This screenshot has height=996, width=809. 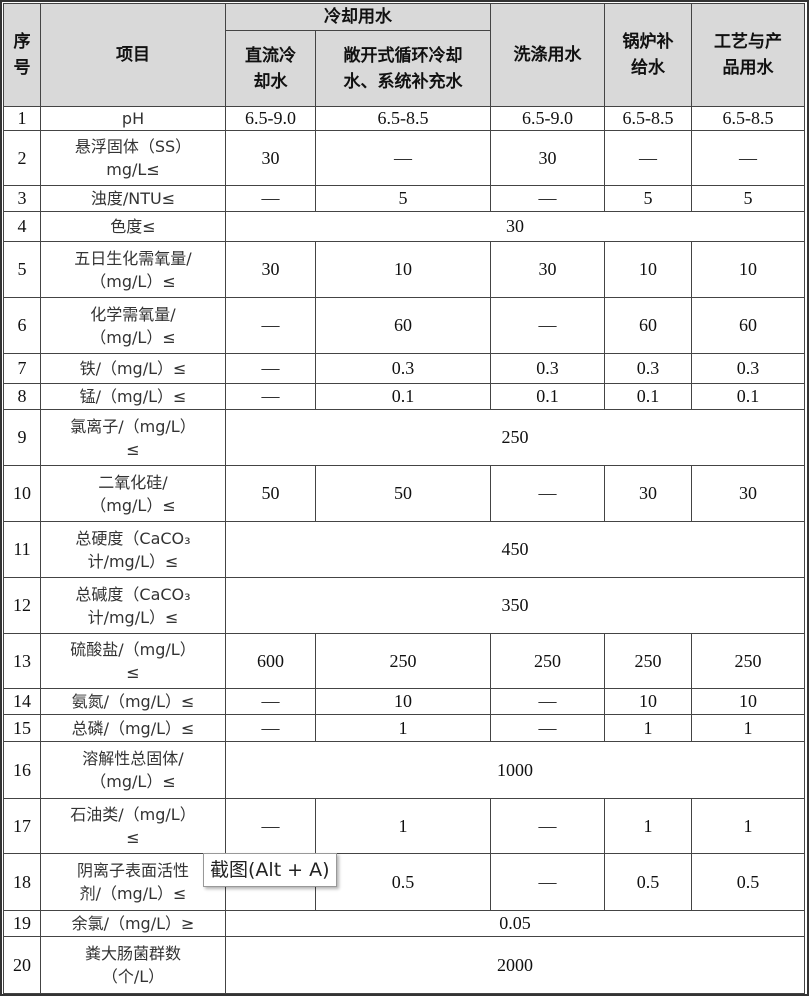 What do you see at coordinates (133, 882) in the screenshot?
I see `item-name: 阴离子表面活性 剂/（mg/L）≤` at bounding box center [133, 882].